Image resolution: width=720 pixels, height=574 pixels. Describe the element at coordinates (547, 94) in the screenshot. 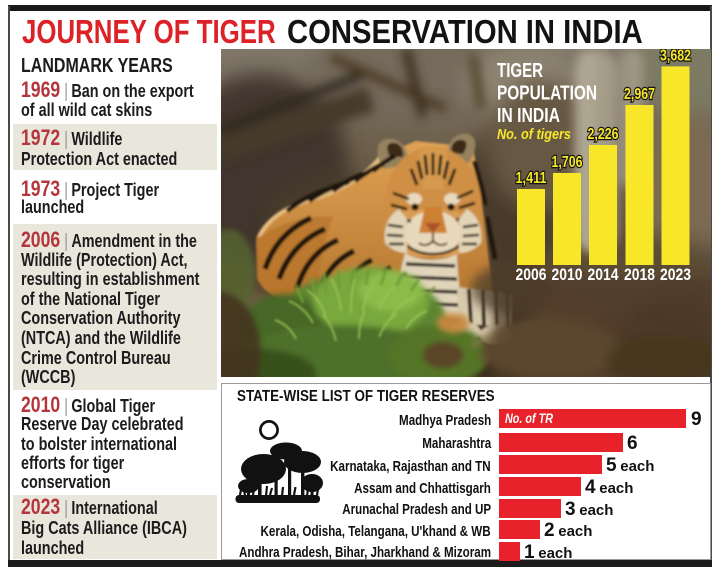

I see `svg-text: POPULATION` at that location.